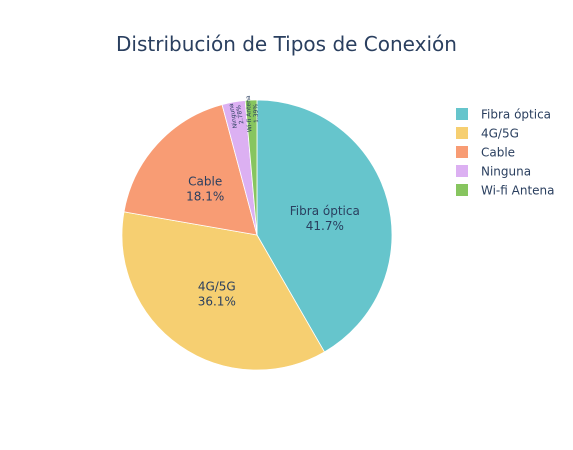 The image size is (573, 450). Describe the element at coordinates (498, 153) in the screenshot. I see `legend-label: Cable` at that location.